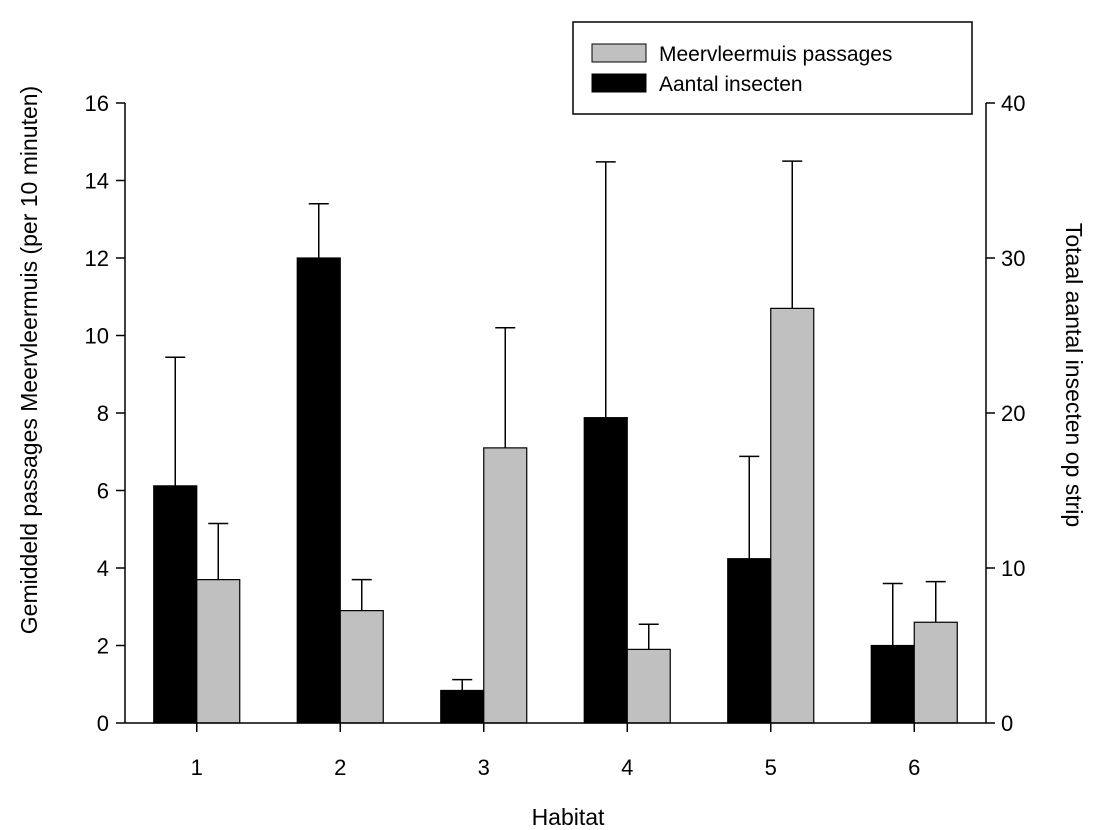  I want to click on x-tick-label: 1, so click(197, 767).